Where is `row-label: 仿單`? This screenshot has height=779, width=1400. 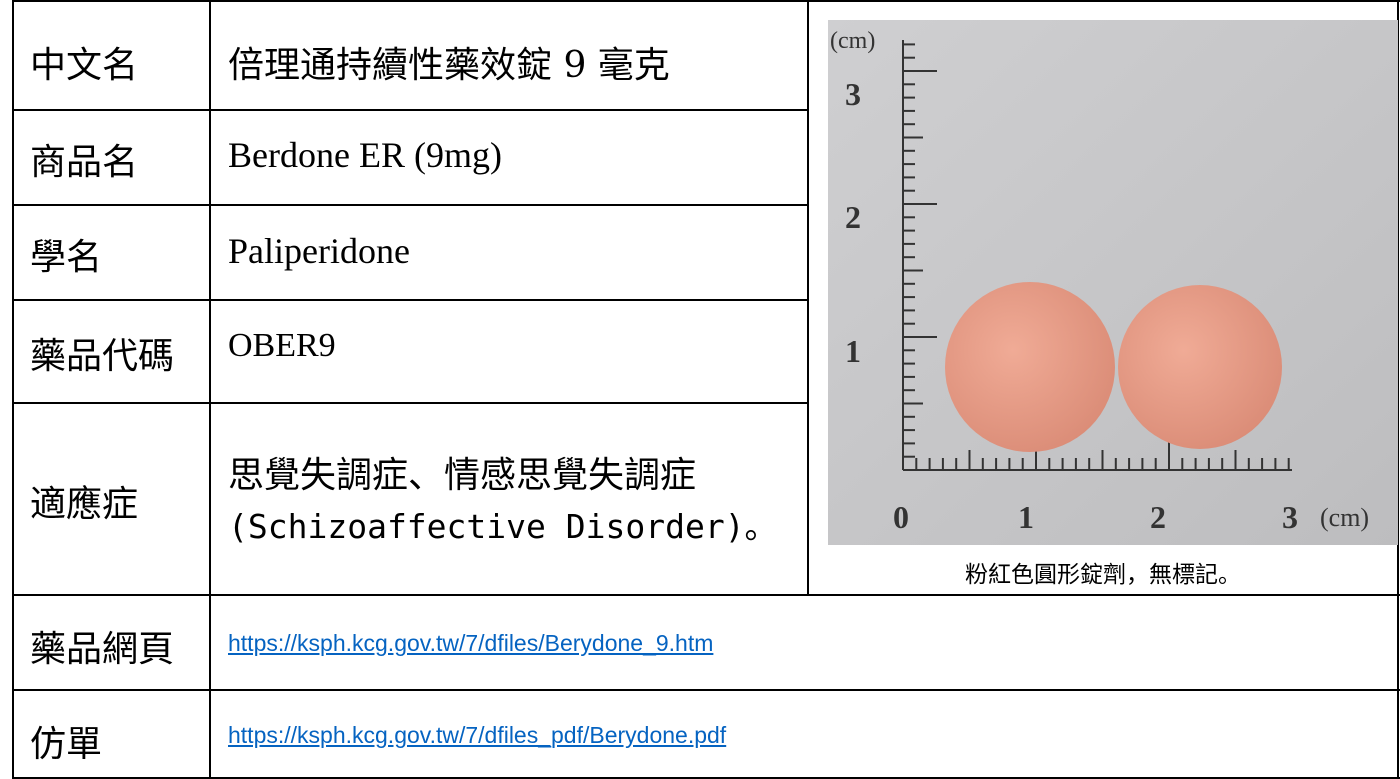 row-label: 仿單 is located at coordinates (66, 744).